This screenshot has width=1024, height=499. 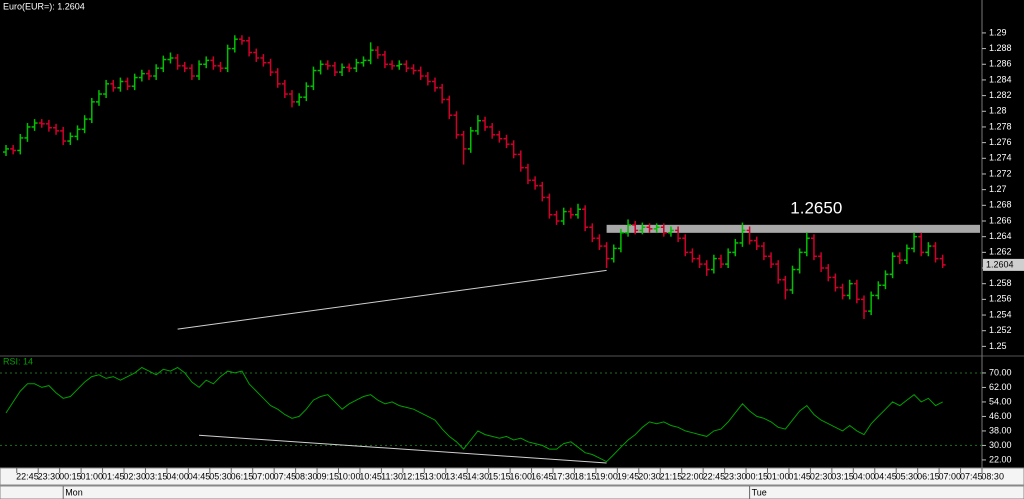 What do you see at coordinates (1000, 299) in the screenshot?
I see `y-tick-label: 1.256` at bounding box center [1000, 299].